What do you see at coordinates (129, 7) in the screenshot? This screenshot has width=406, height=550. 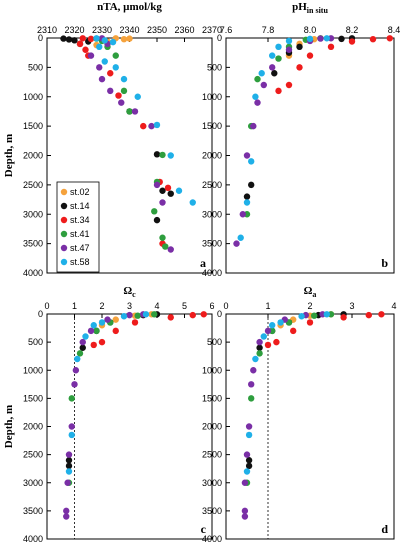 I see `axis-title: nTA, µmol/kg` at bounding box center [129, 7].